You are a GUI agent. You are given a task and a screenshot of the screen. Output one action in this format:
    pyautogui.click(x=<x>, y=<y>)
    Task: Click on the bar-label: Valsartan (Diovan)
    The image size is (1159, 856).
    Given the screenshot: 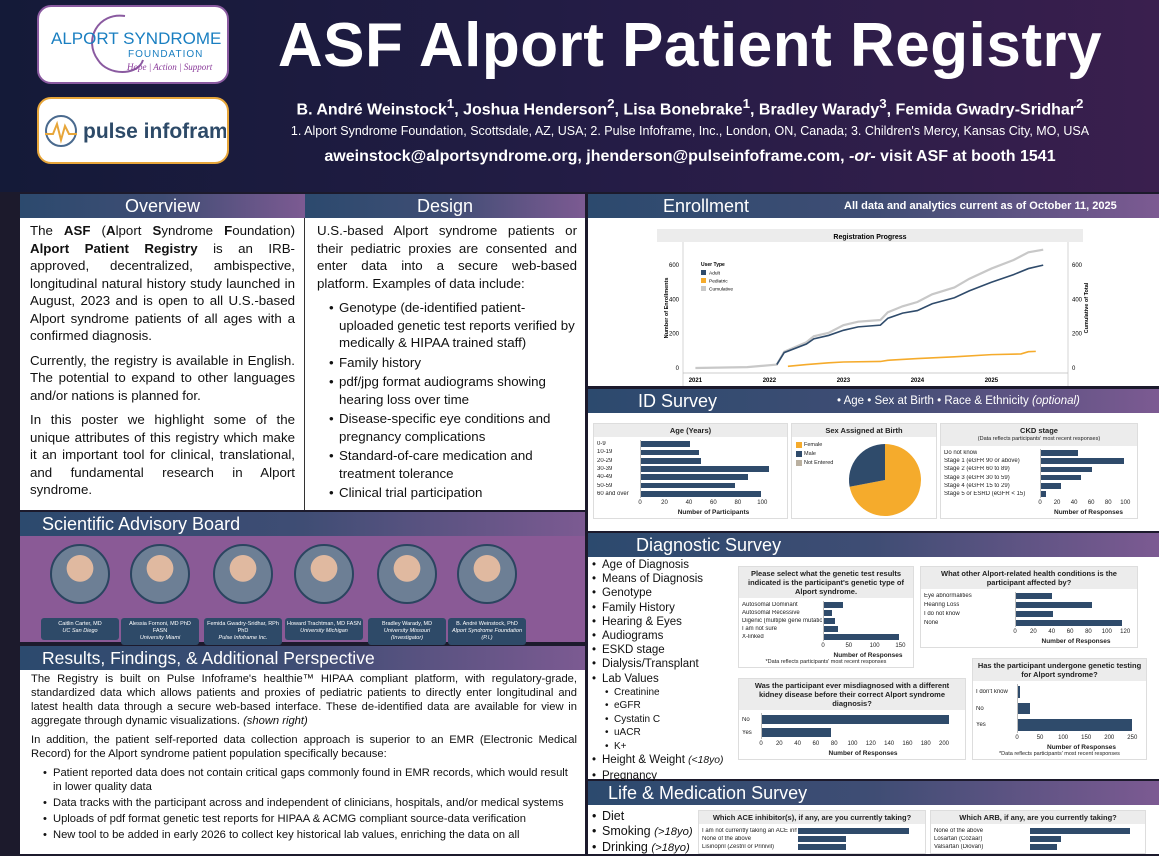 What is the action you would take?
    pyautogui.click(x=958, y=847)
    